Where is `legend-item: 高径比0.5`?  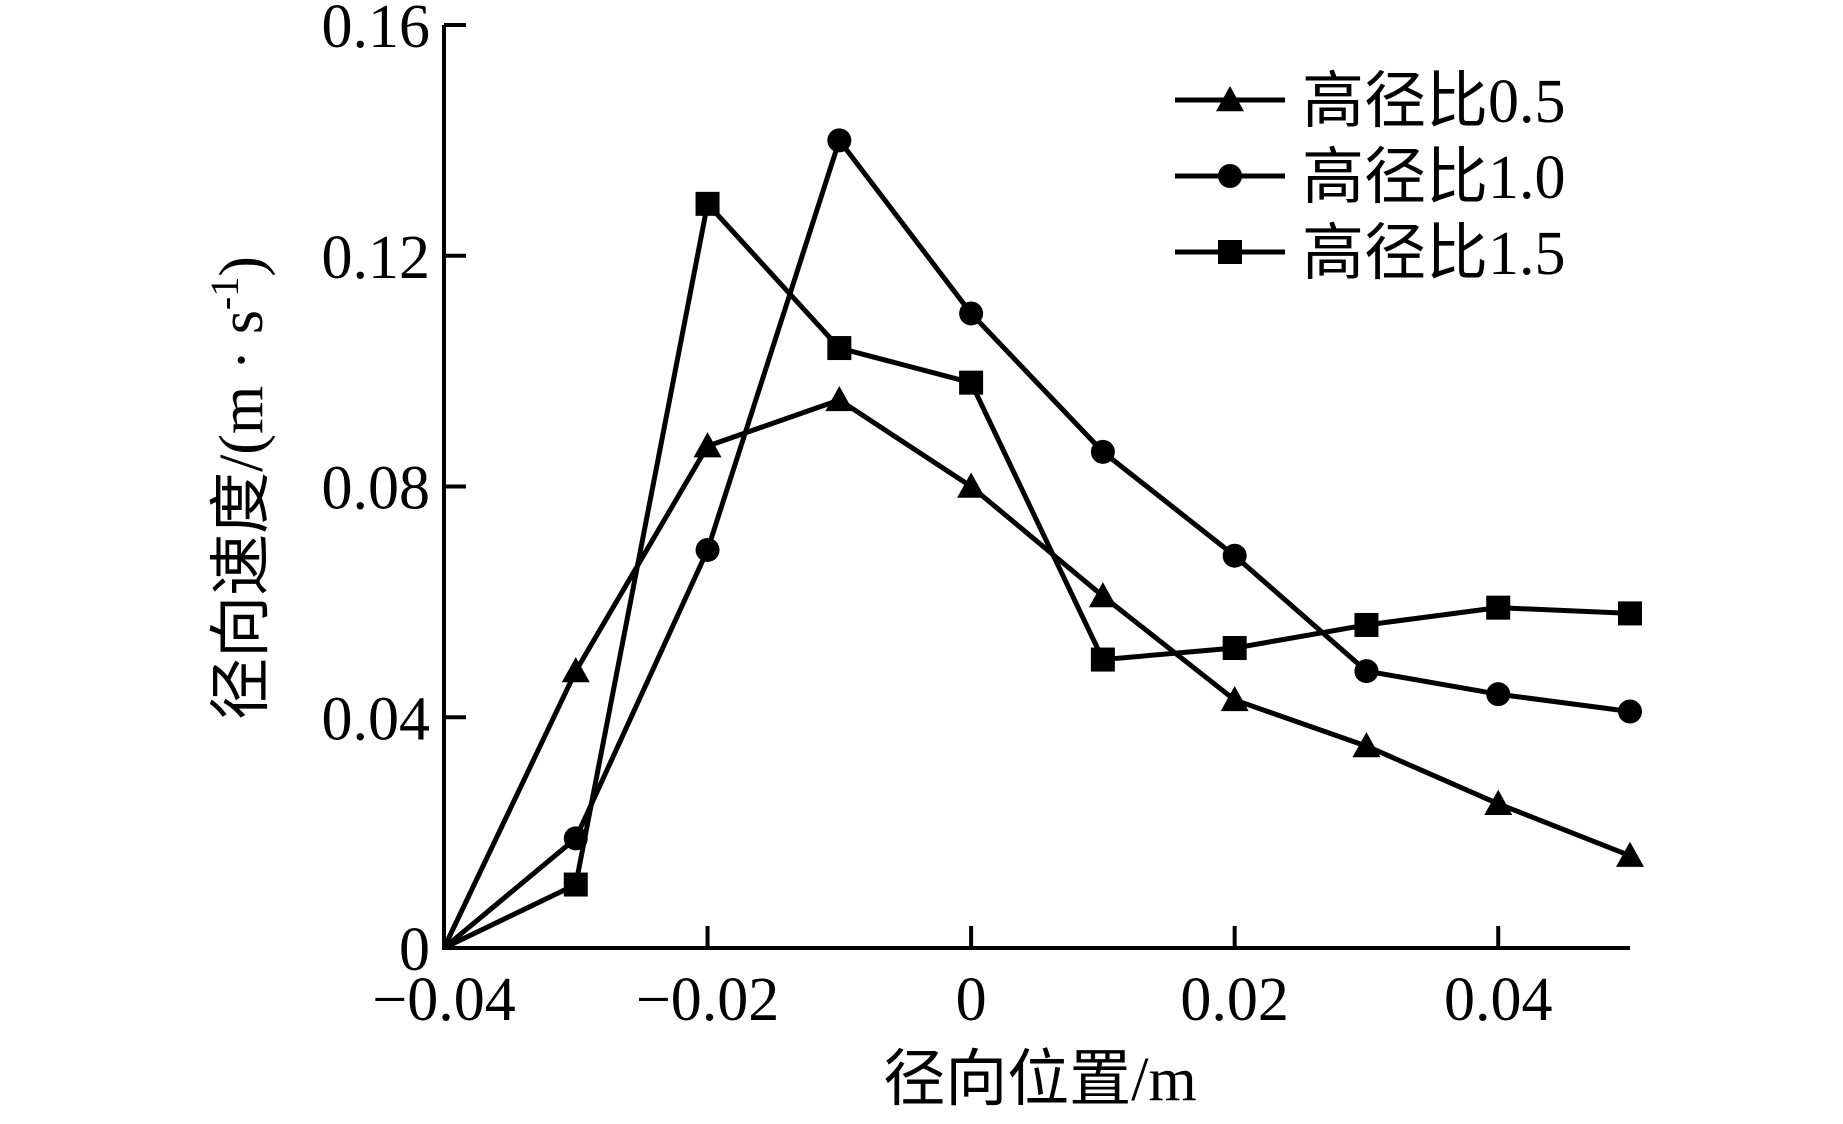 legend-item: 高径比0.5 is located at coordinates (1370, 102).